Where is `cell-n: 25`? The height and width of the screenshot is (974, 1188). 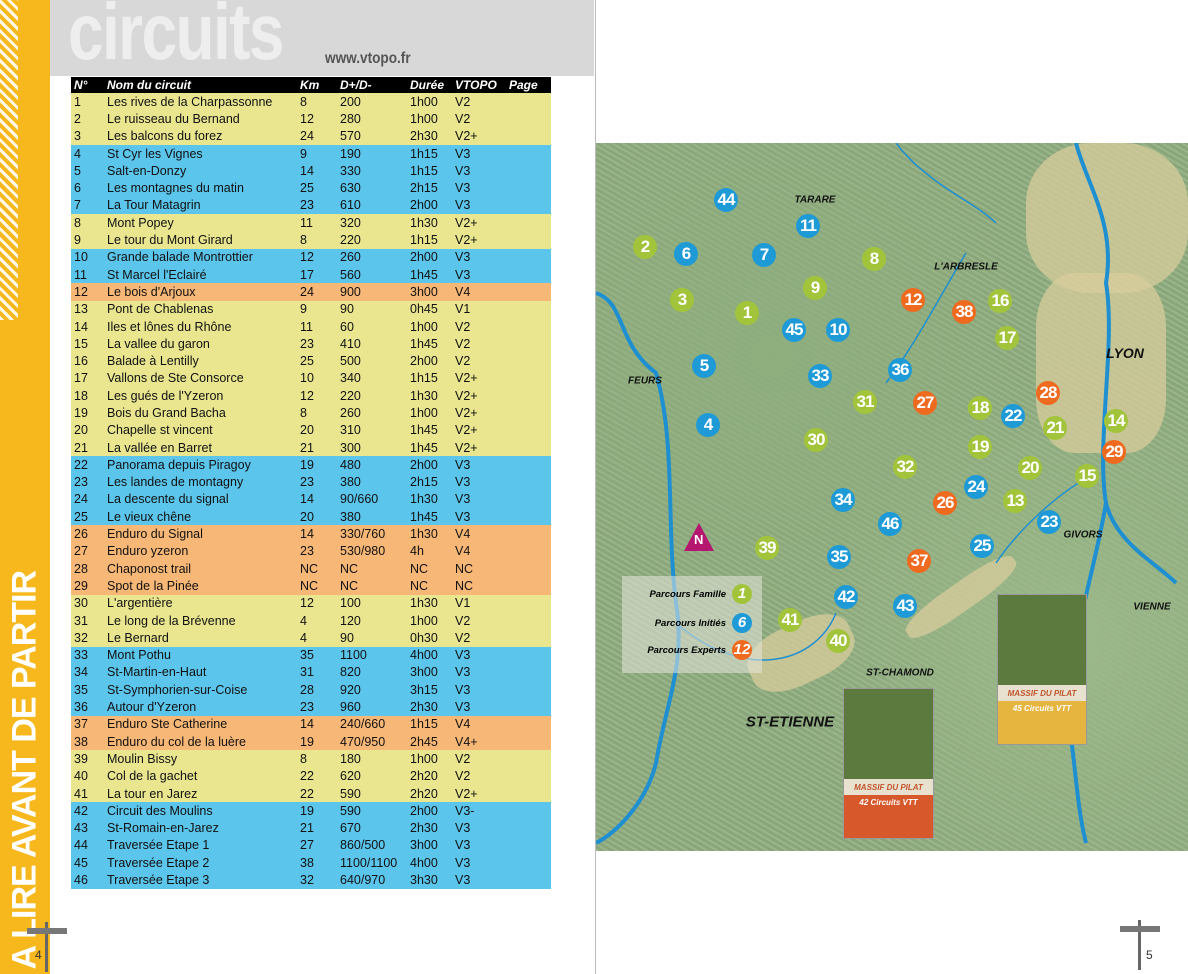
cell-n: 25 is located at coordinates (87, 517).